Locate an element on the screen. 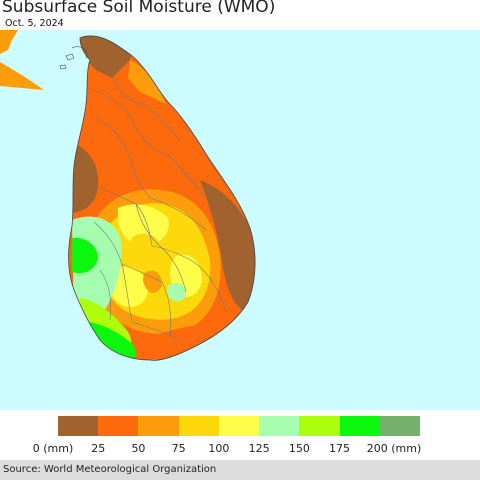  legend-tick-label: 200 (mm) is located at coordinates (394, 448).